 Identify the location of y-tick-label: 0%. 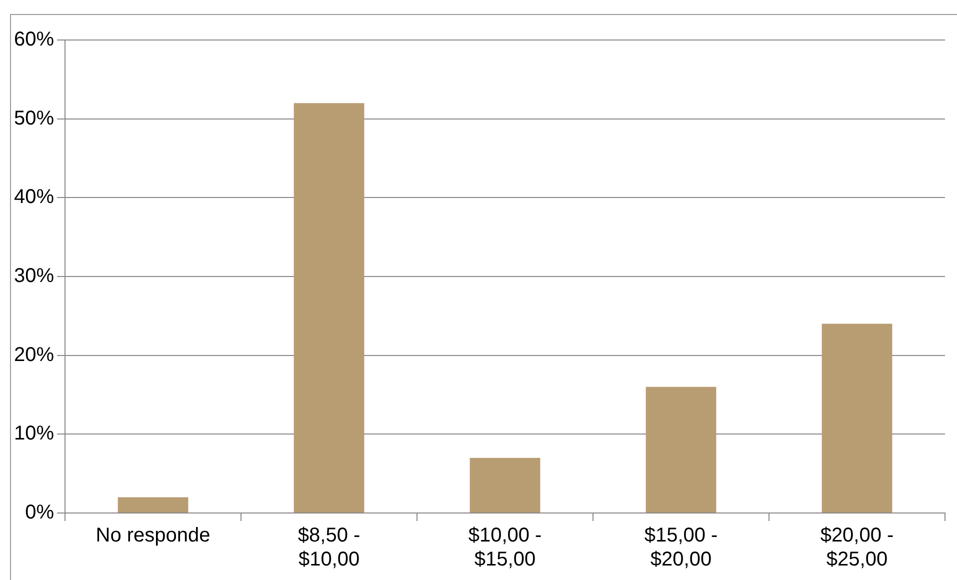
(39, 513).